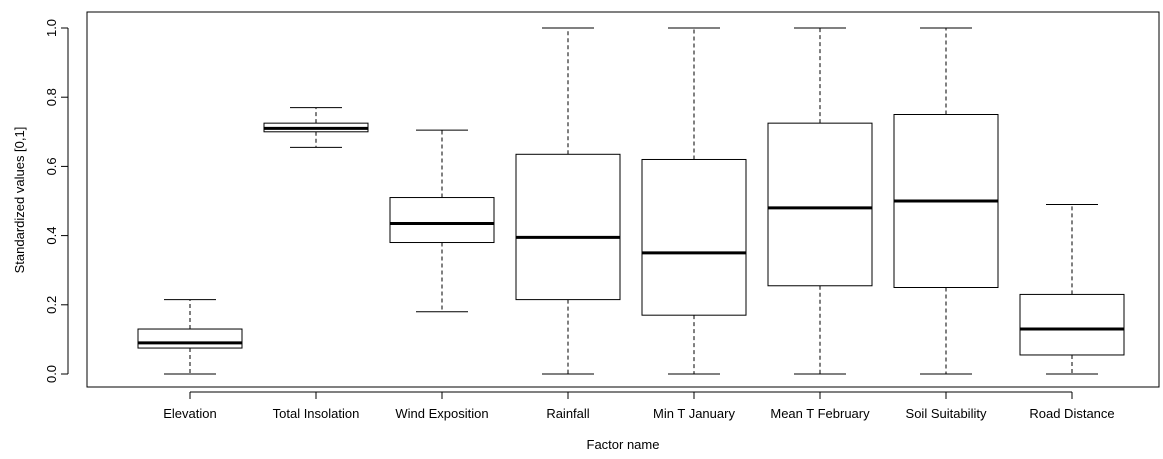 This screenshot has width=1163, height=459. What do you see at coordinates (51, 97) in the screenshot?
I see `y-tick-label: 0.8` at bounding box center [51, 97].